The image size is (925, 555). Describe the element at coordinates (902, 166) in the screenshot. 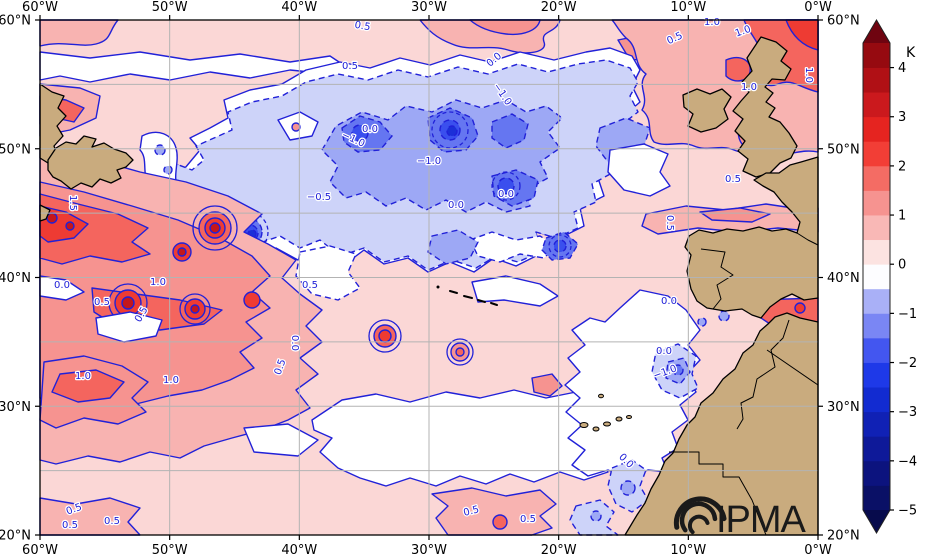

I see `colorbar-tick-label: 2` at that location.